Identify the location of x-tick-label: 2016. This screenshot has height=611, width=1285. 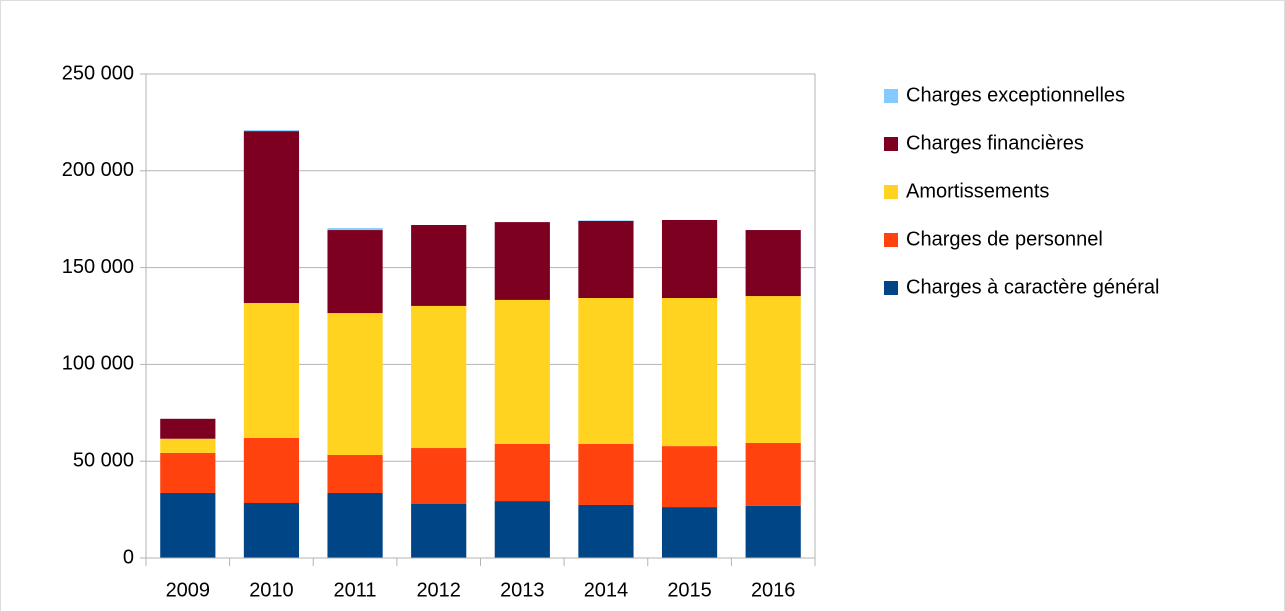
(773, 590).